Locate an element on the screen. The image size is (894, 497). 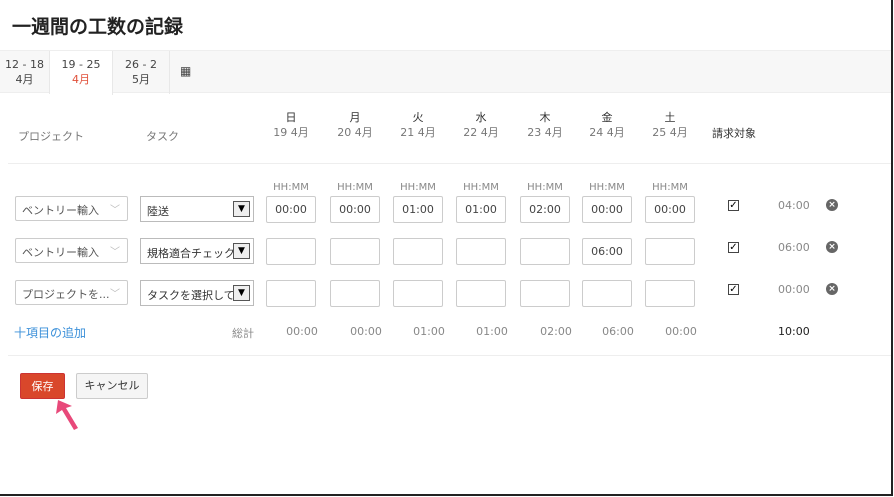
grand-total: 10:00 is located at coordinates (794, 331).